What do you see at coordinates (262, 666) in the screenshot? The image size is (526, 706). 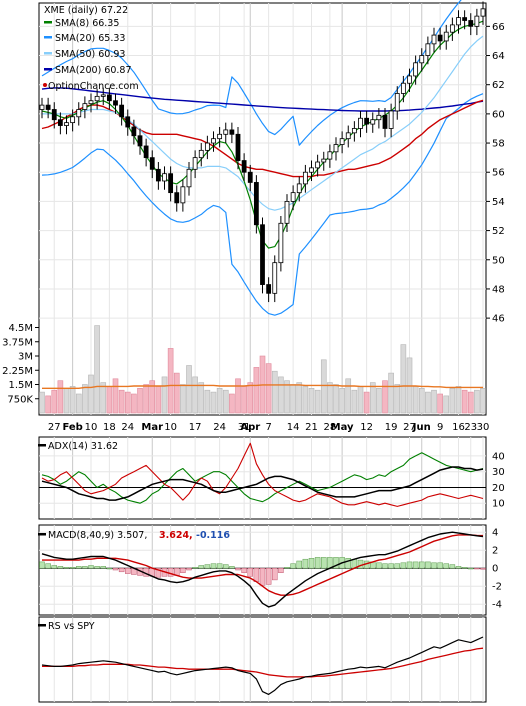 I see `rs-line` at bounding box center [262, 666].